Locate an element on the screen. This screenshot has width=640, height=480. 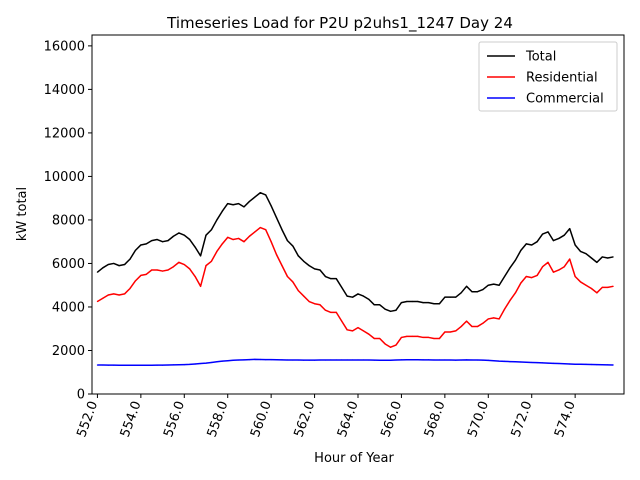
x-tick-label: 568.0 is located at coordinates (435, 419).